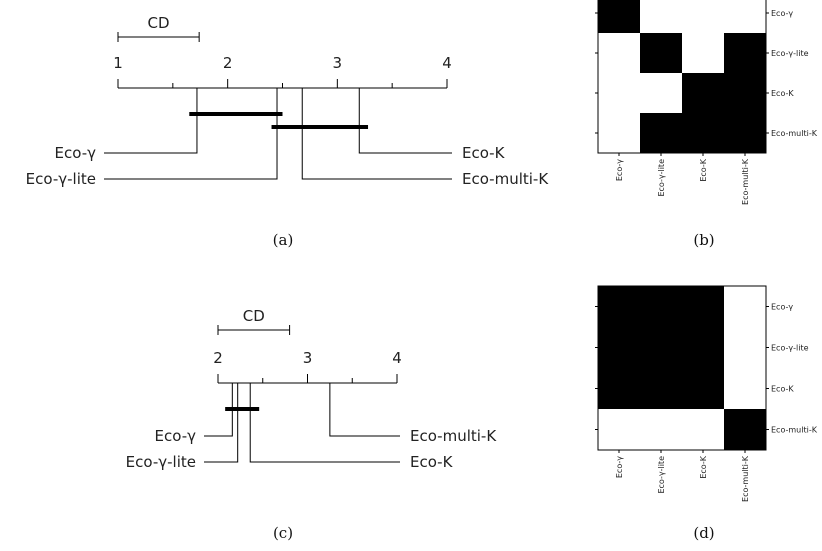  I want to click on caption-b: (b), so click(703, 240).